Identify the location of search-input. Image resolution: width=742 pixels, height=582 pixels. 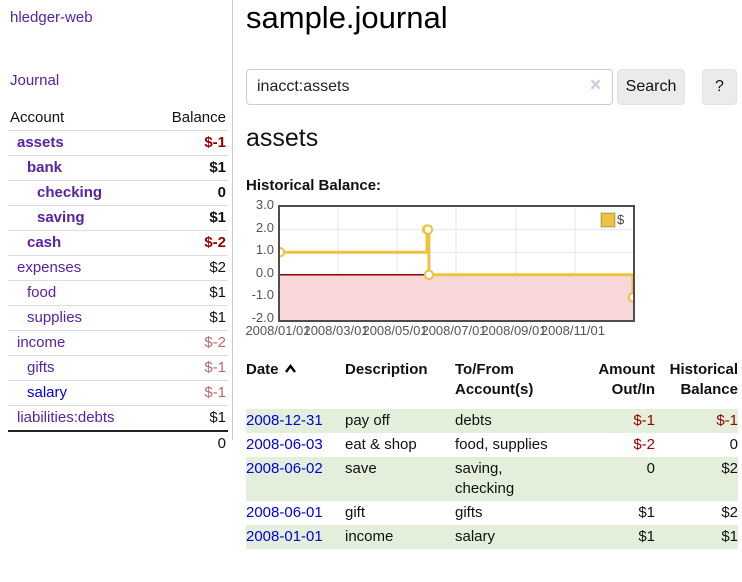
(429, 87).